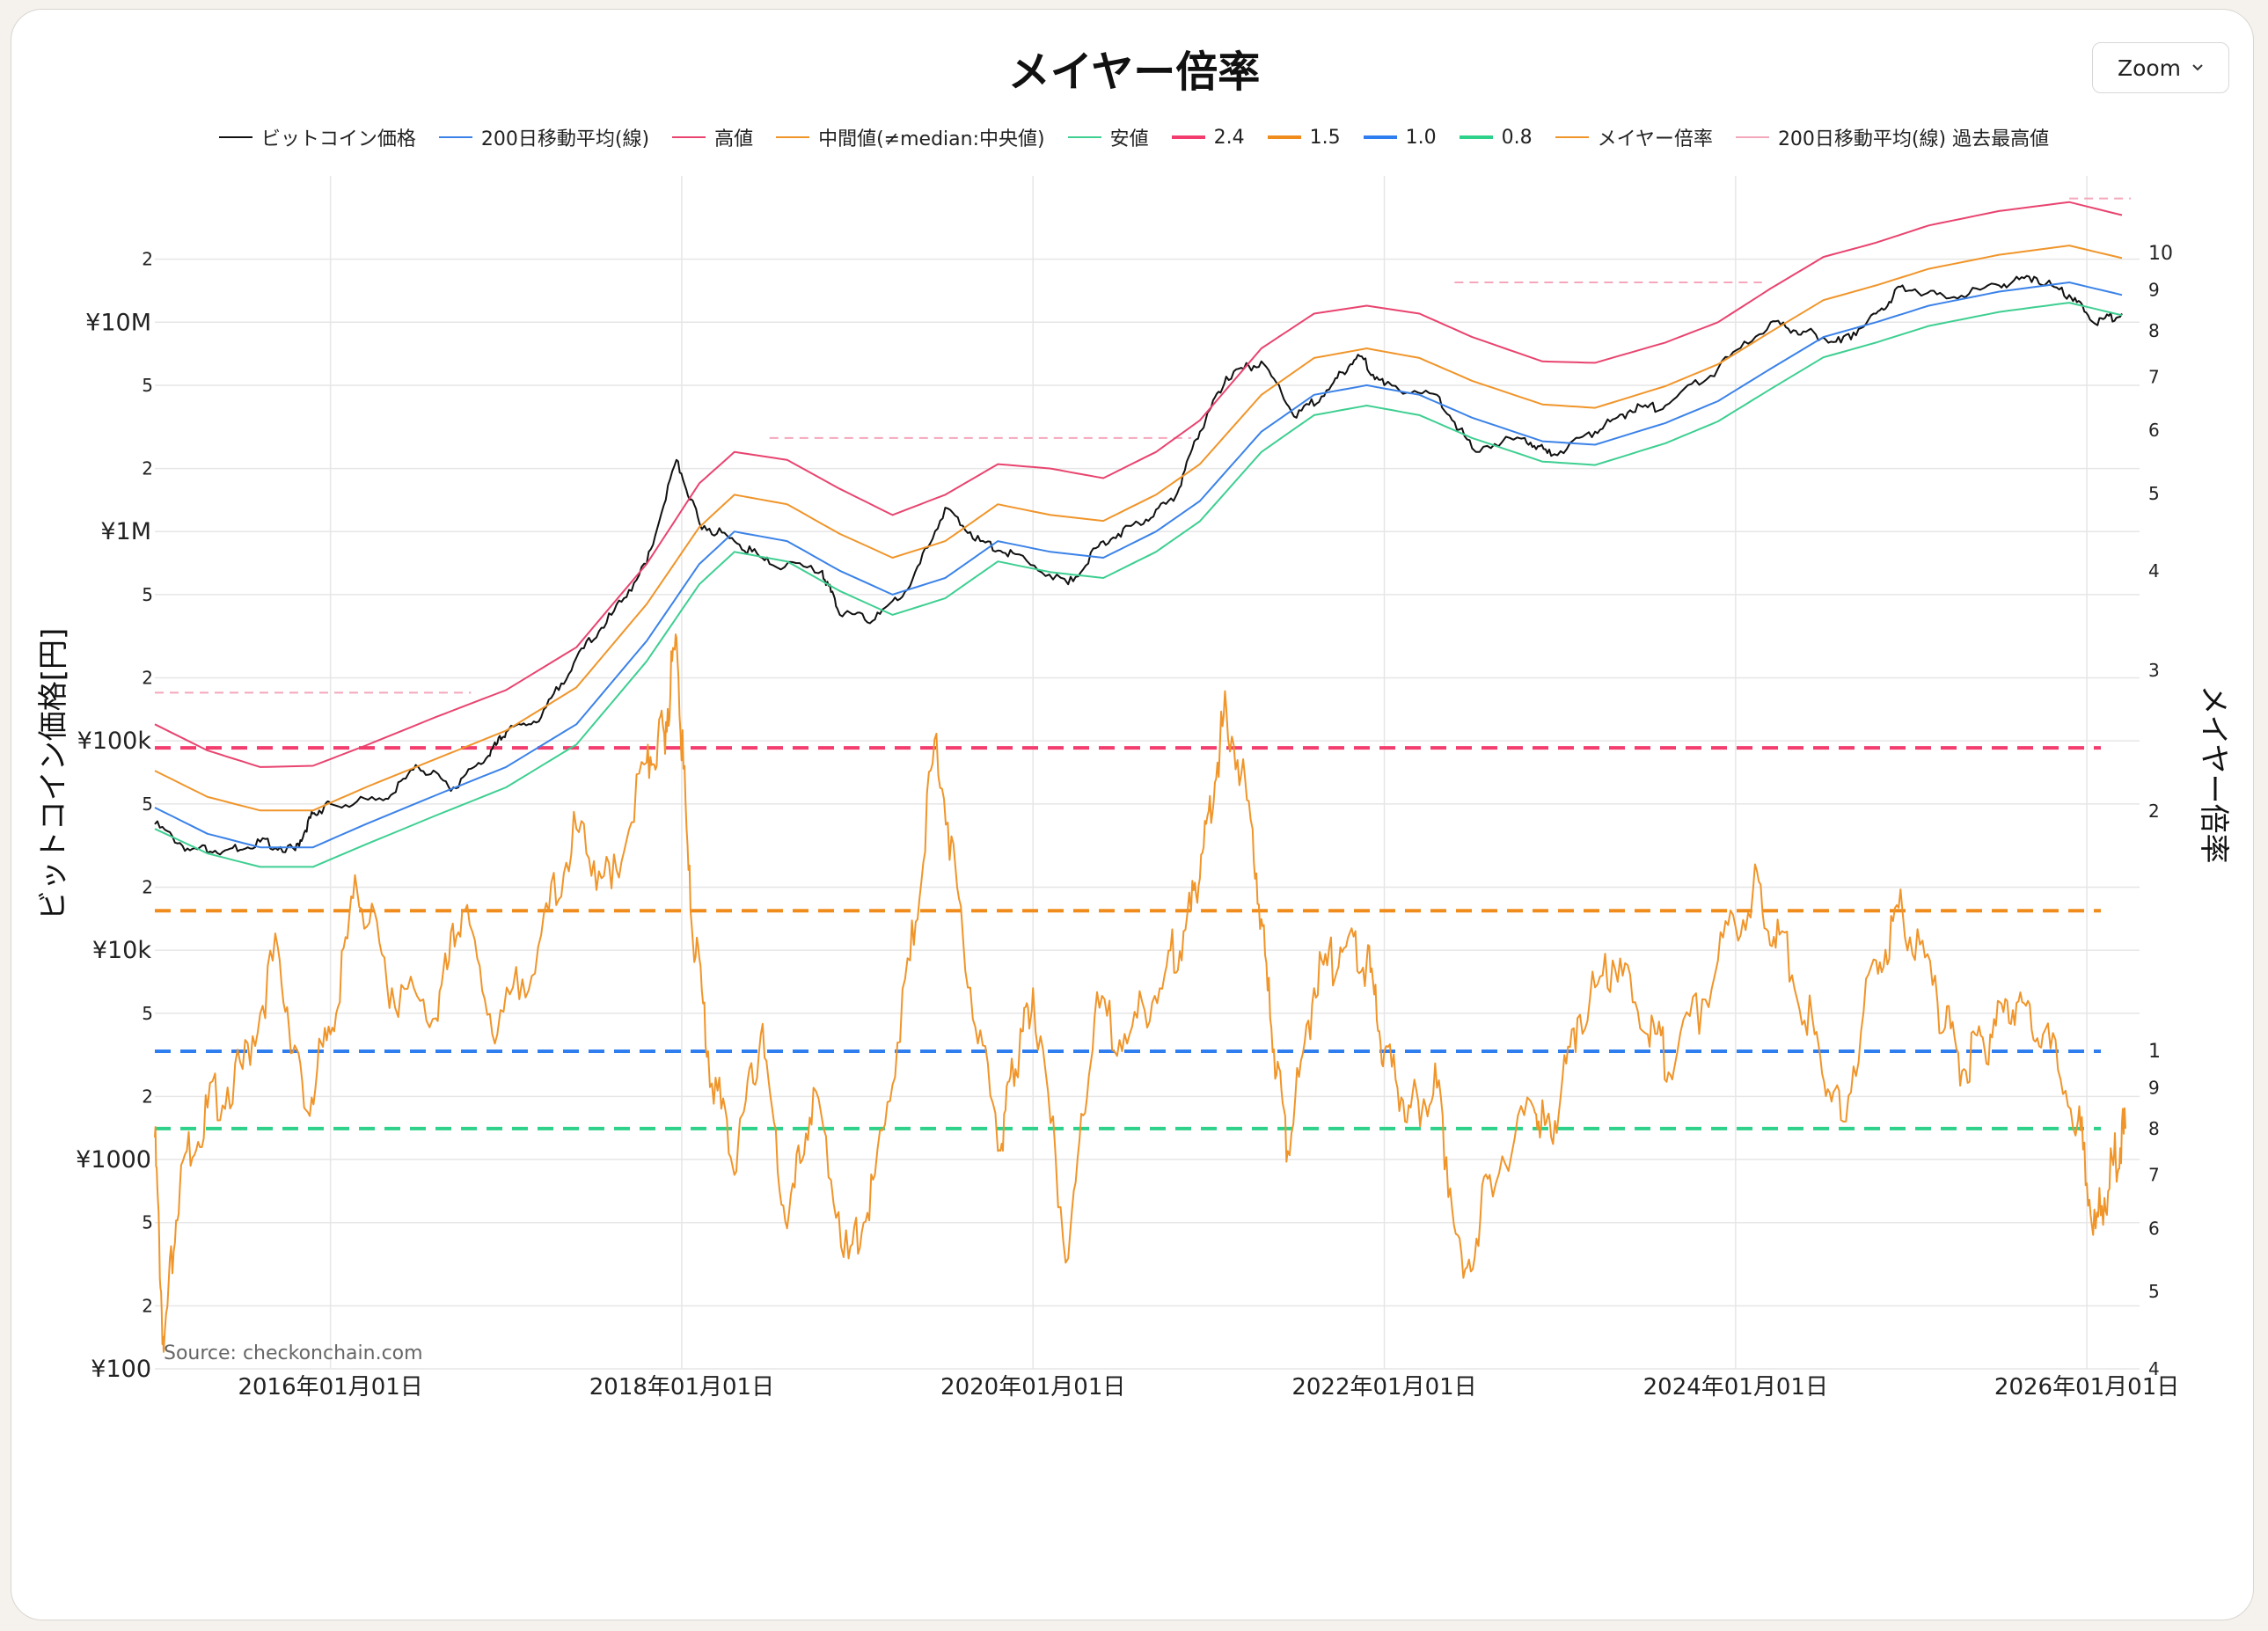 The image size is (2268, 1631). Describe the element at coordinates (931, 139) in the screenshot. I see `legend-label: 中間値(≠median:中央値)` at that location.